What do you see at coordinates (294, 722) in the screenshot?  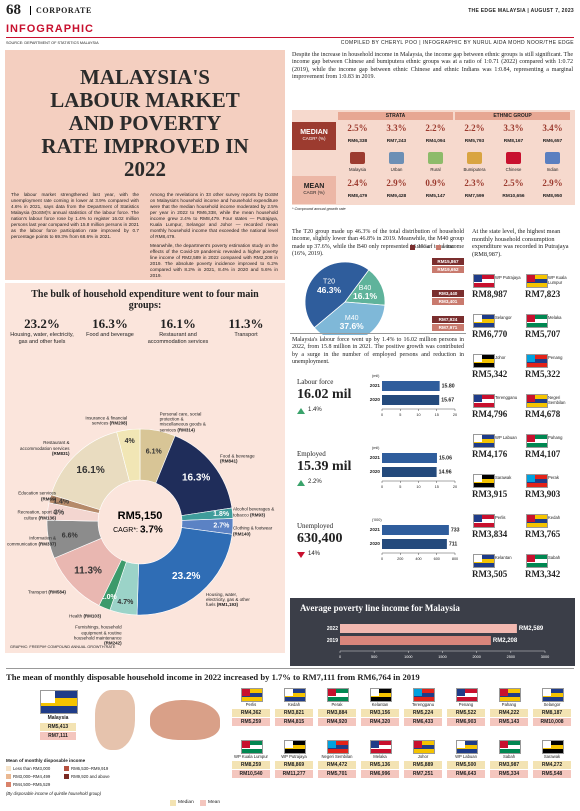 I see `state-mean: RM4,815` at bounding box center [294, 722].